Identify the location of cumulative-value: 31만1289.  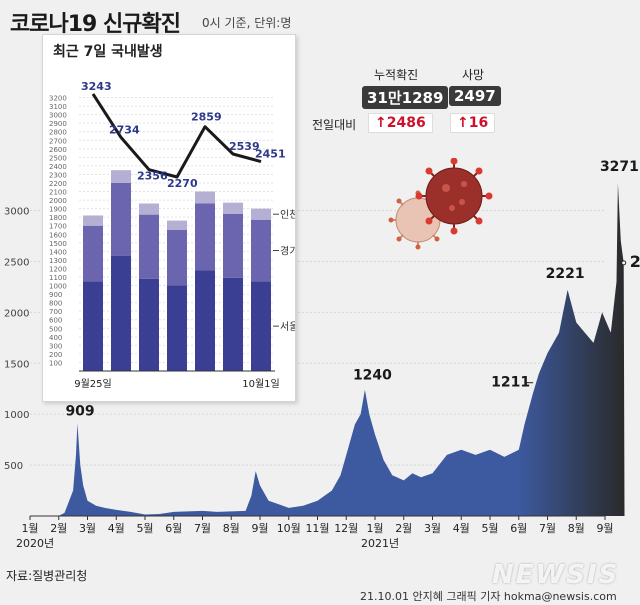
(405, 97).